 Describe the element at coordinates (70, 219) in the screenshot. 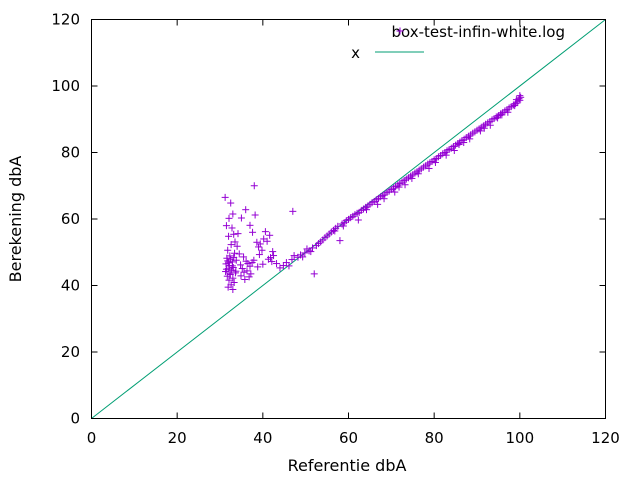

I see `y-tick-label: 60` at that location.